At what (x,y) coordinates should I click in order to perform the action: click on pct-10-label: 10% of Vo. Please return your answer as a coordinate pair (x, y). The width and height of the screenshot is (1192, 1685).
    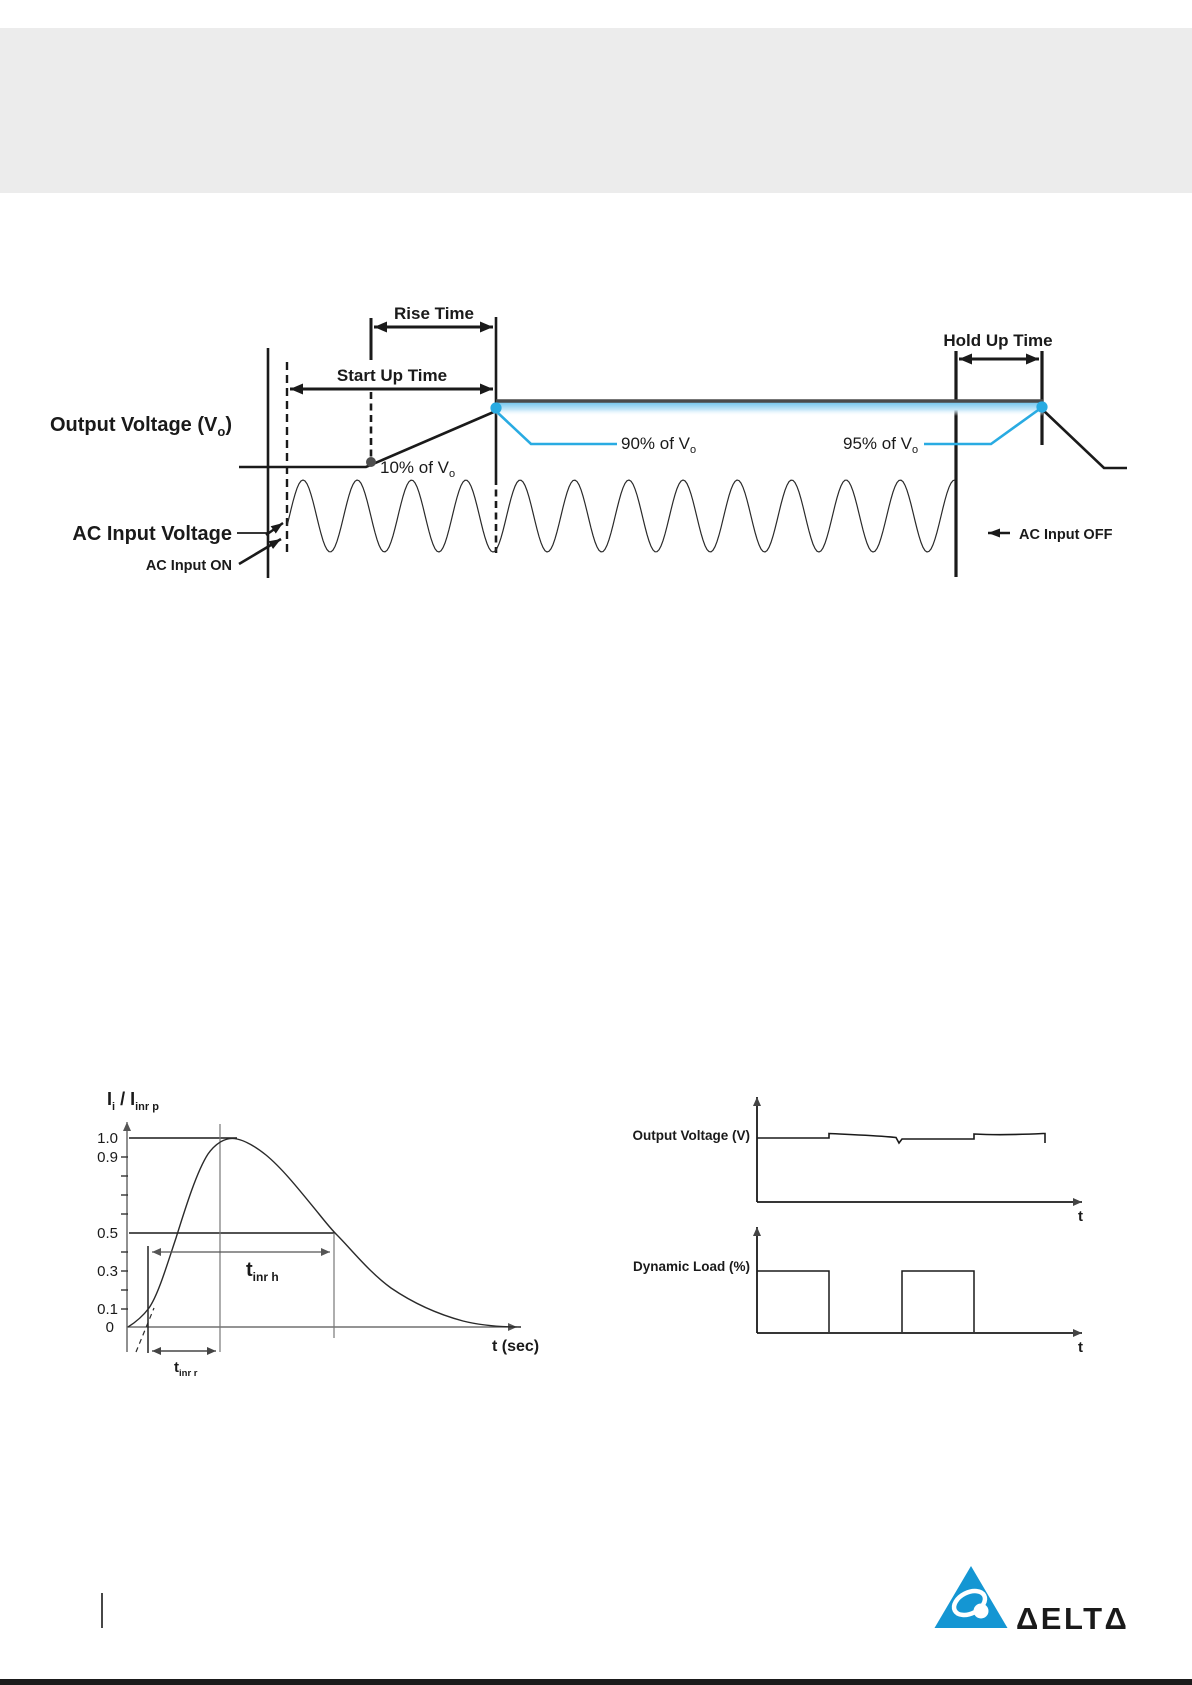
    Looking at the image, I should click on (417, 469).